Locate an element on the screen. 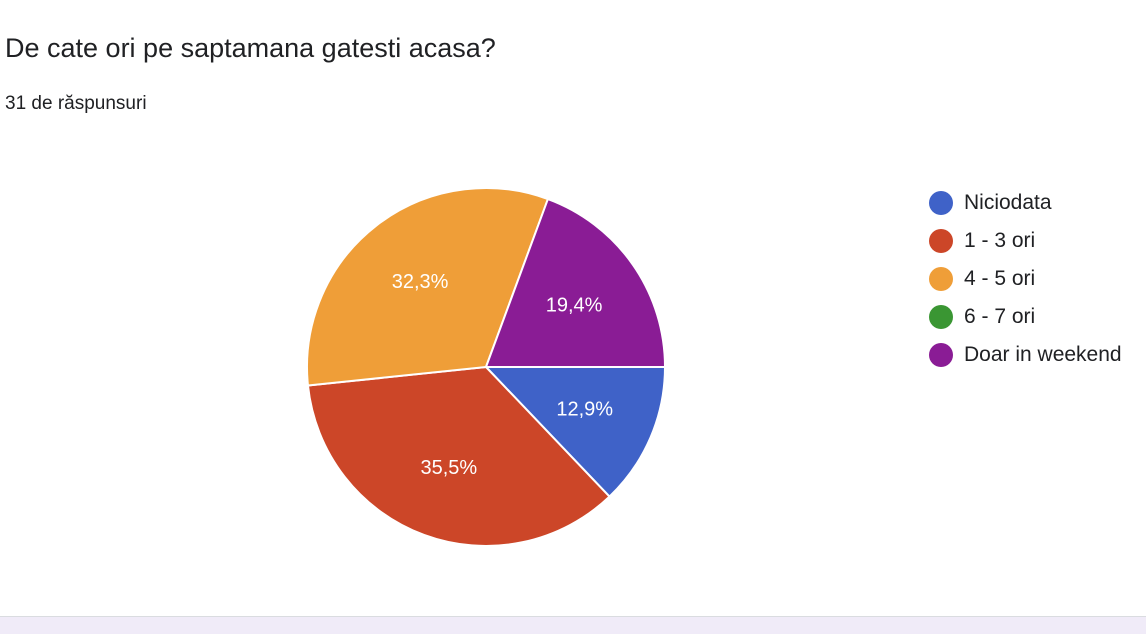 This screenshot has width=1146, height=634. legend-label: 1 - 3 ori is located at coordinates (1000, 240).